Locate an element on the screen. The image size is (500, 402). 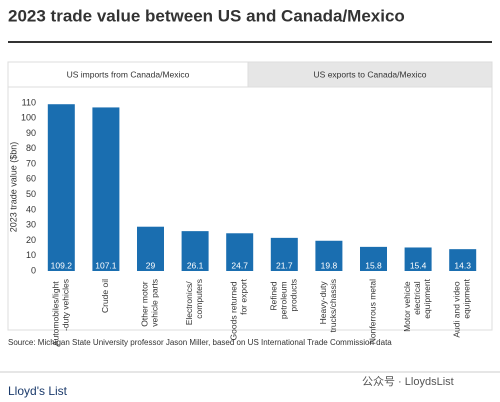
x-tick-label: Motor vehicle electrical equipment is located at coordinates (417, 305).